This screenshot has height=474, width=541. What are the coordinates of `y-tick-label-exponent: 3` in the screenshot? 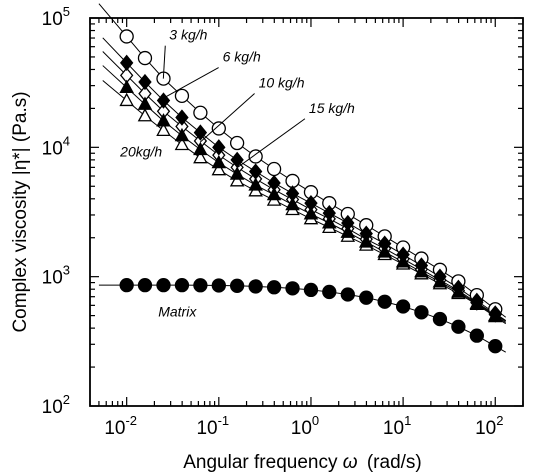 It's located at (66, 270).